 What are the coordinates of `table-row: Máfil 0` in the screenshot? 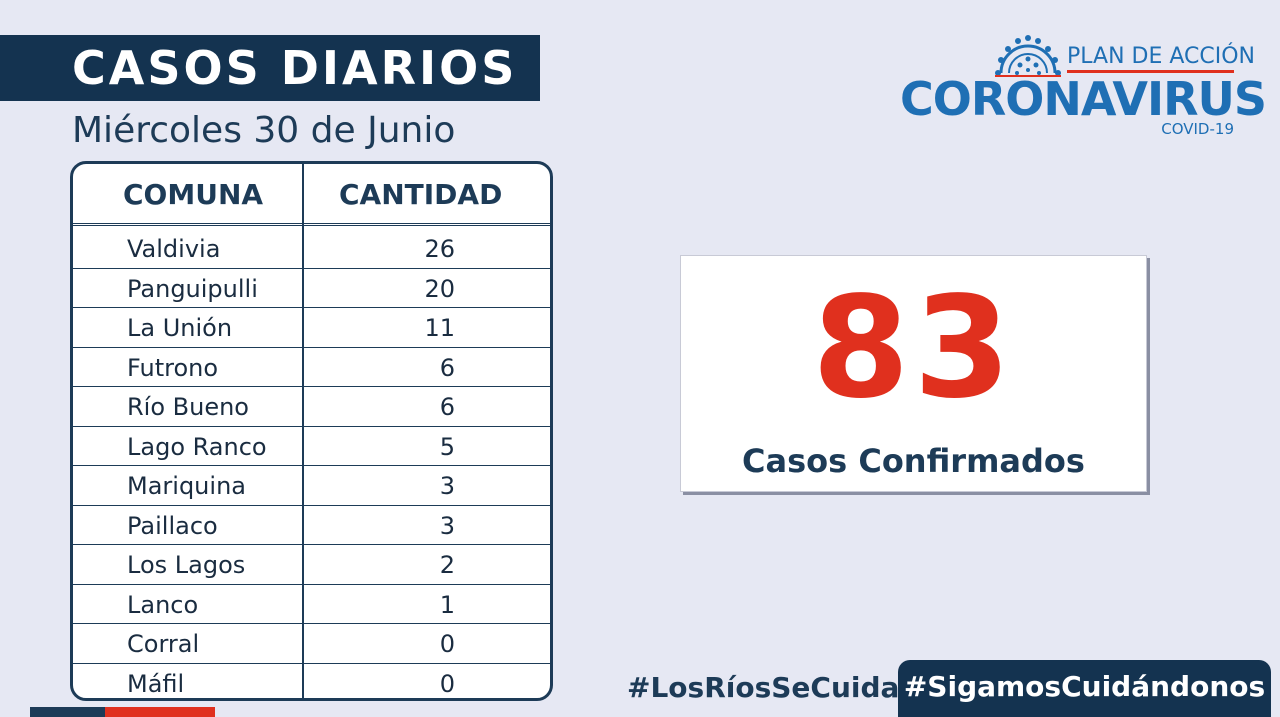 It's located at (311, 681).